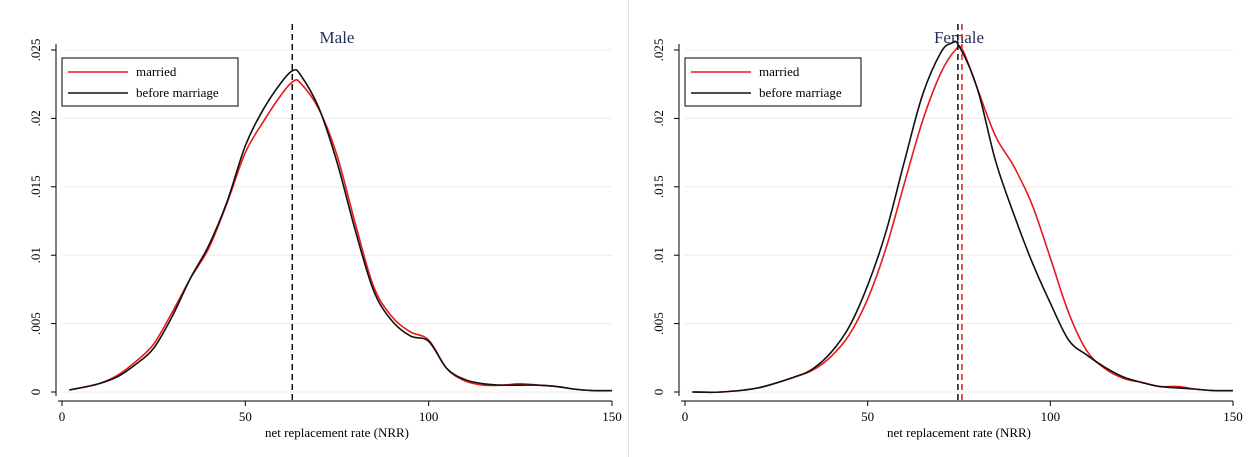 The image size is (1249, 457). I want to click on chart-title: Female, so click(959, 37).